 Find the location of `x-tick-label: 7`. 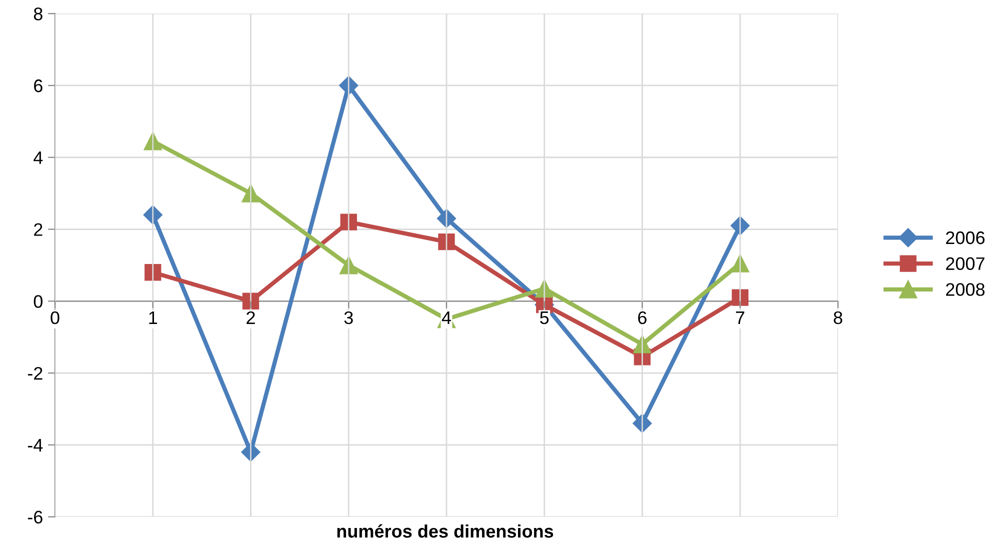

x-tick-label: 7 is located at coordinates (740, 318).